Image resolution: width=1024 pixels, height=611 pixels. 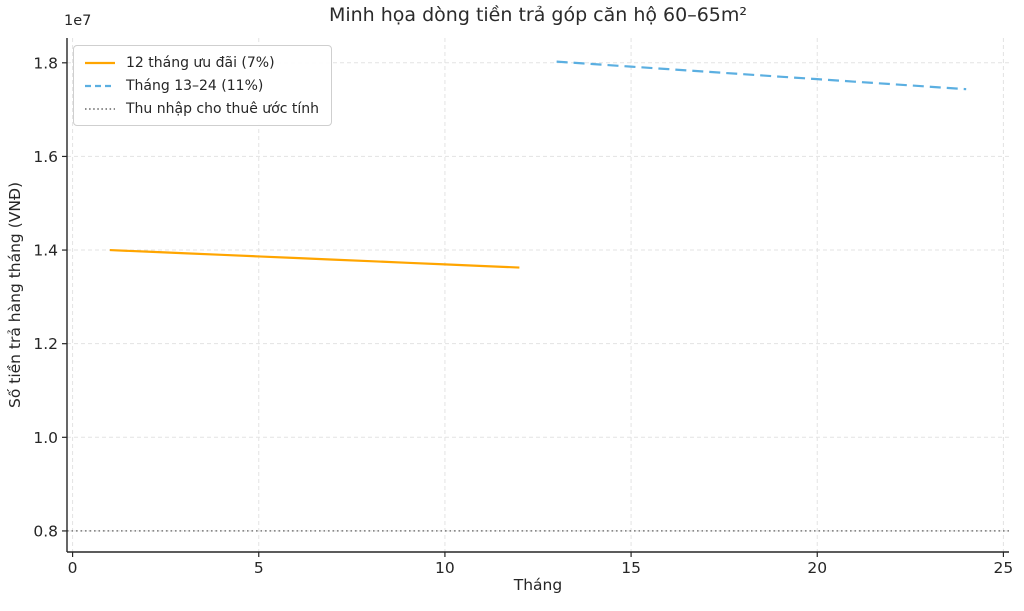 What do you see at coordinates (45, 63) in the screenshot?
I see `y-tick-label-1.8: 1.8` at bounding box center [45, 63].